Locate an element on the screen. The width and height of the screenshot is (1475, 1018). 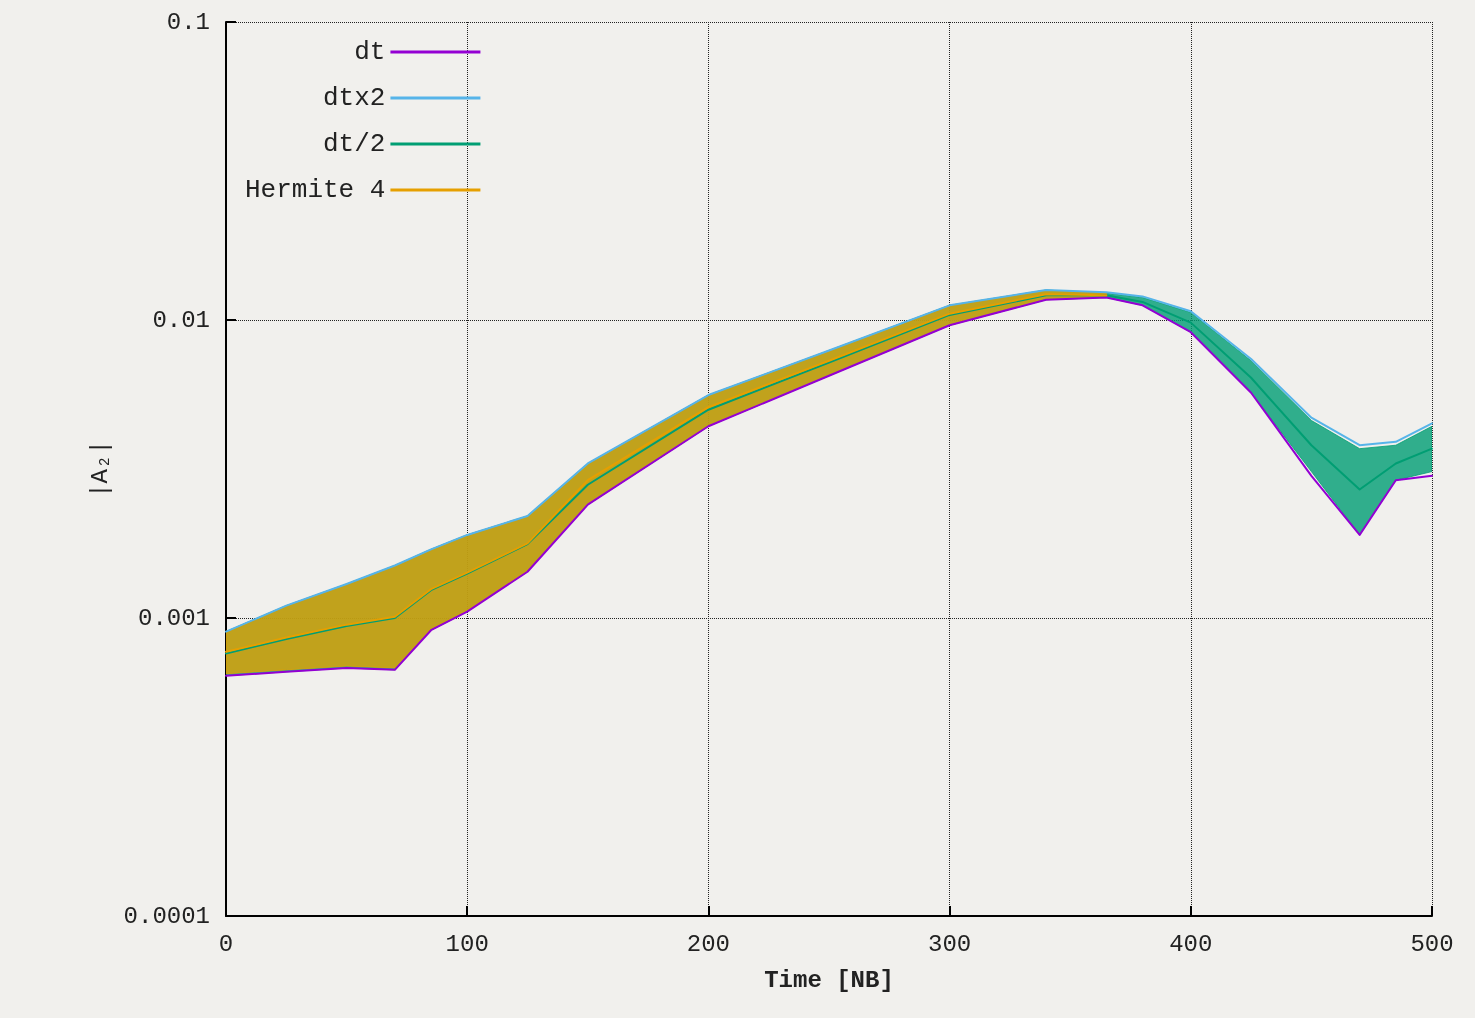
legend-label: dt/2 is located at coordinates (354, 144).